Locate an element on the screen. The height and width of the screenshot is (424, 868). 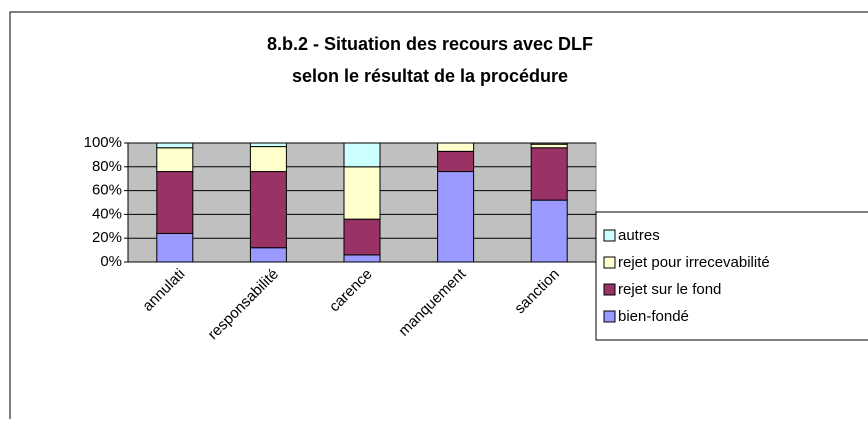
chart-title: 8.b.2 - Situation des recours avec DLF is located at coordinates (430, 44).